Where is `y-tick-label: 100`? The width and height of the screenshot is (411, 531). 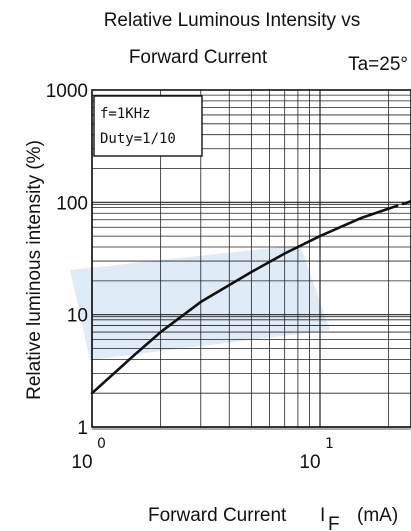 y-tick-label: 100 is located at coordinates (72, 203).